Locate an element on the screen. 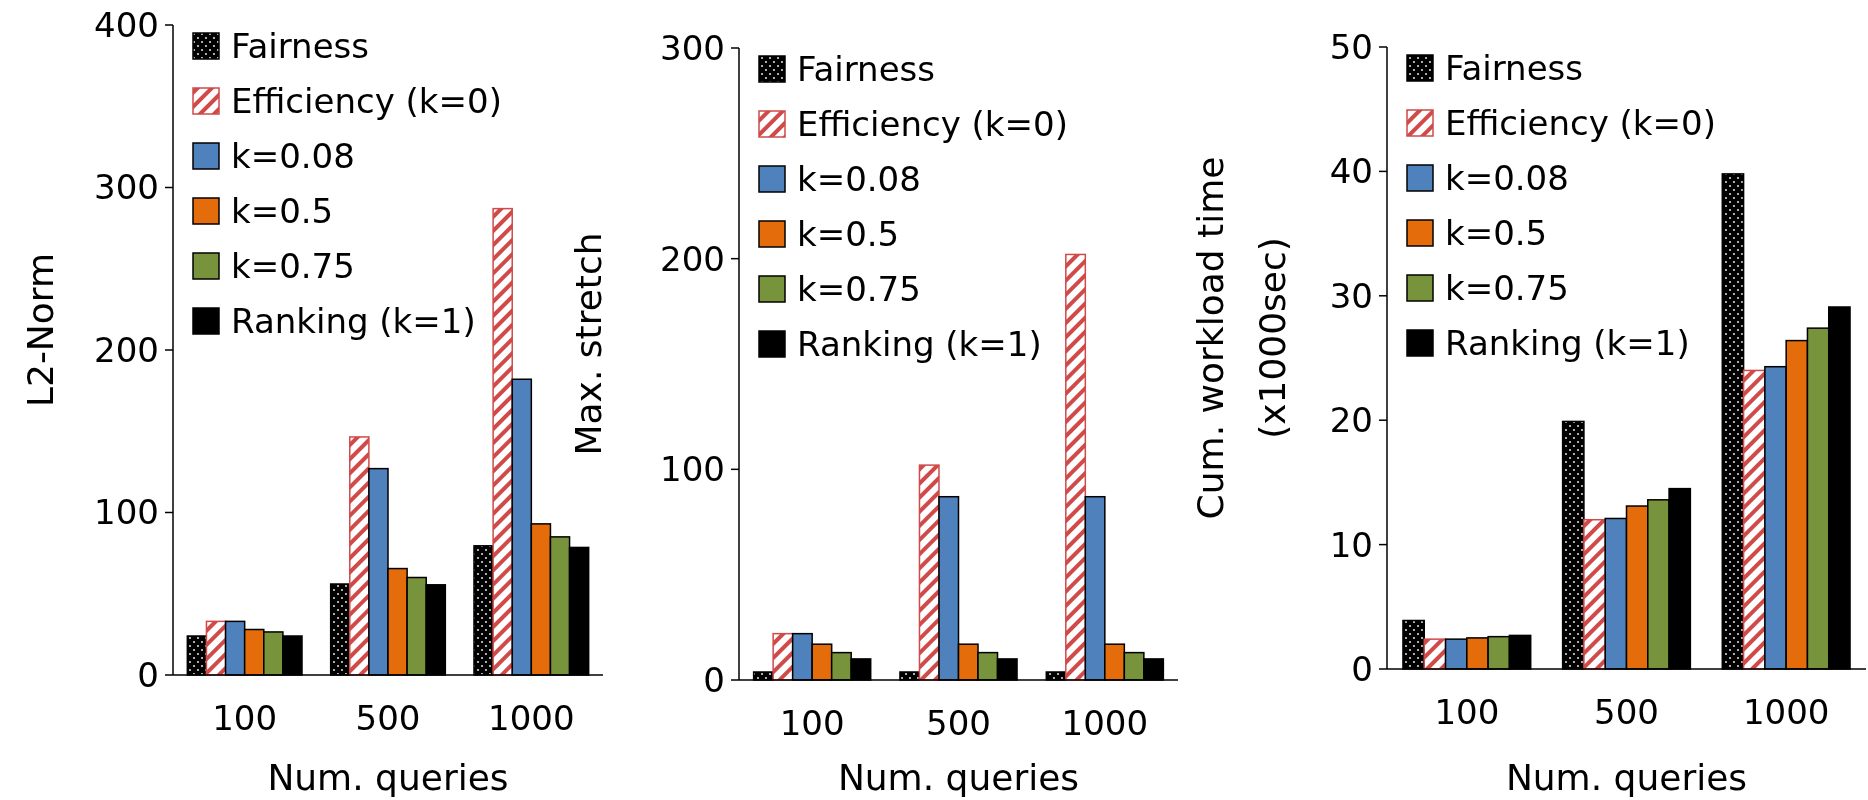  y-axis-title: Max. stretch is located at coordinates (588, 344).